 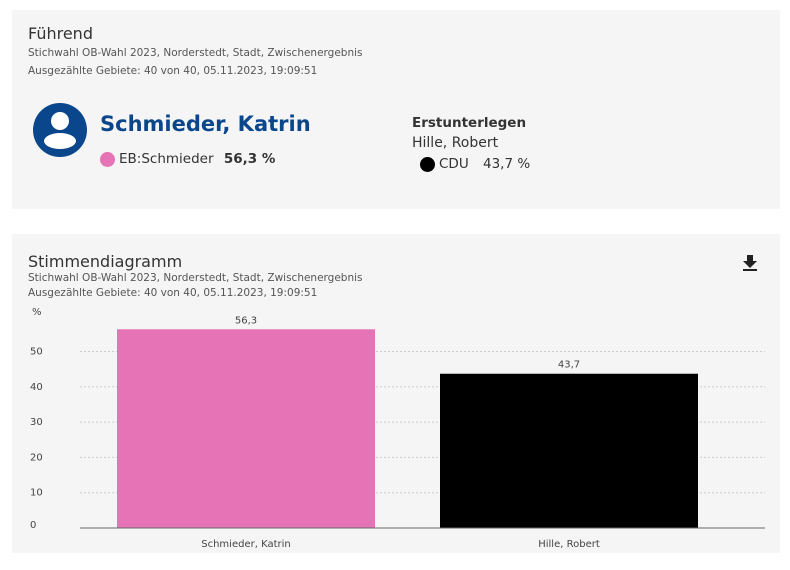 What do you see at coordinates (33, 525) in the screenshot?
I see `y-tick-label: 0` at bounding box center [33, 525].